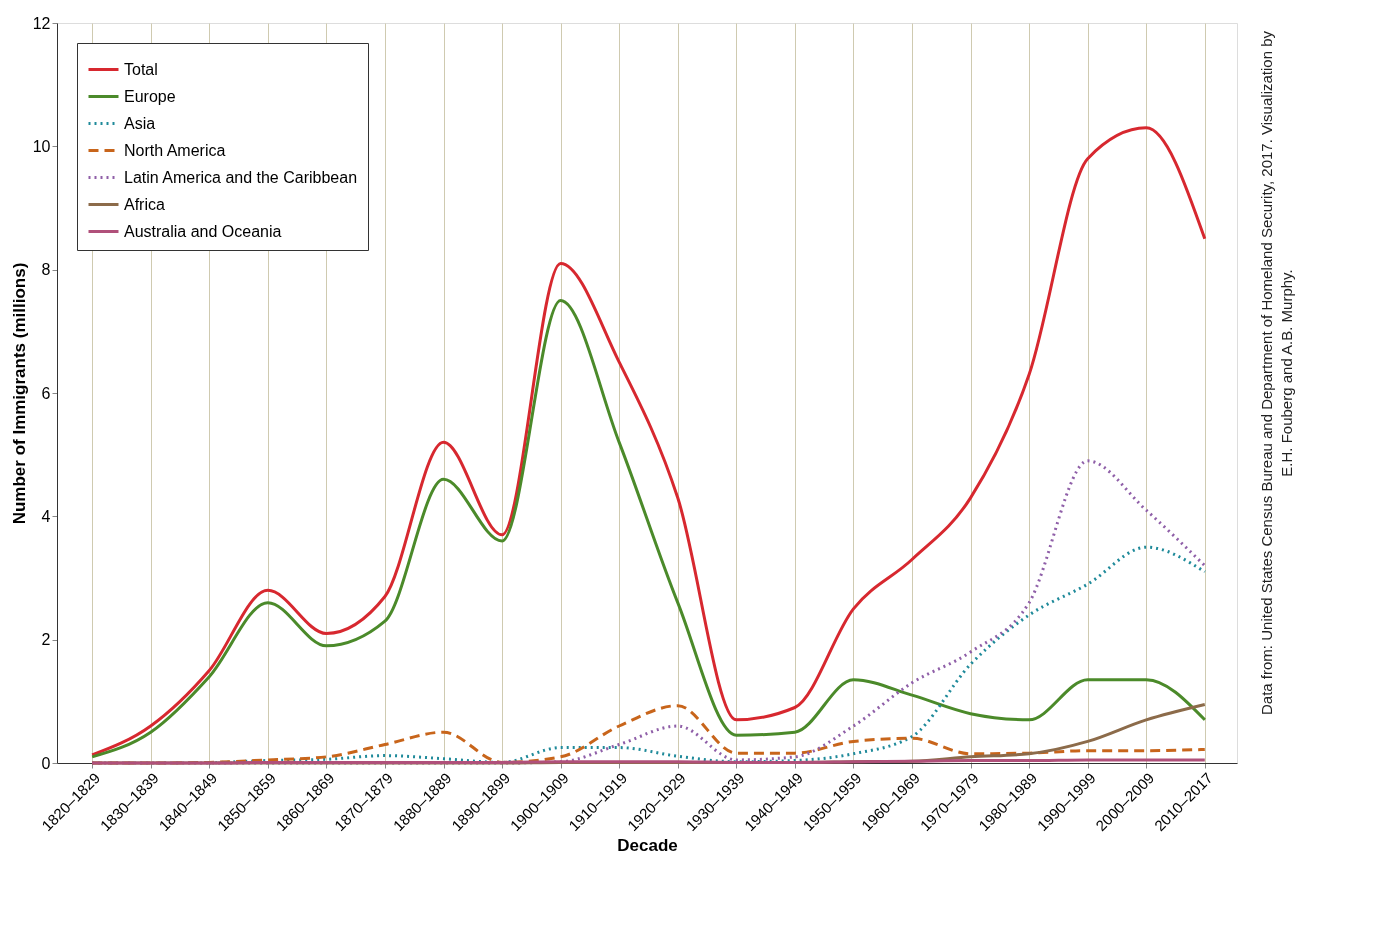 The image size is (1394, 946). I want to click on y-tick-label: 4, so click(46, 516).